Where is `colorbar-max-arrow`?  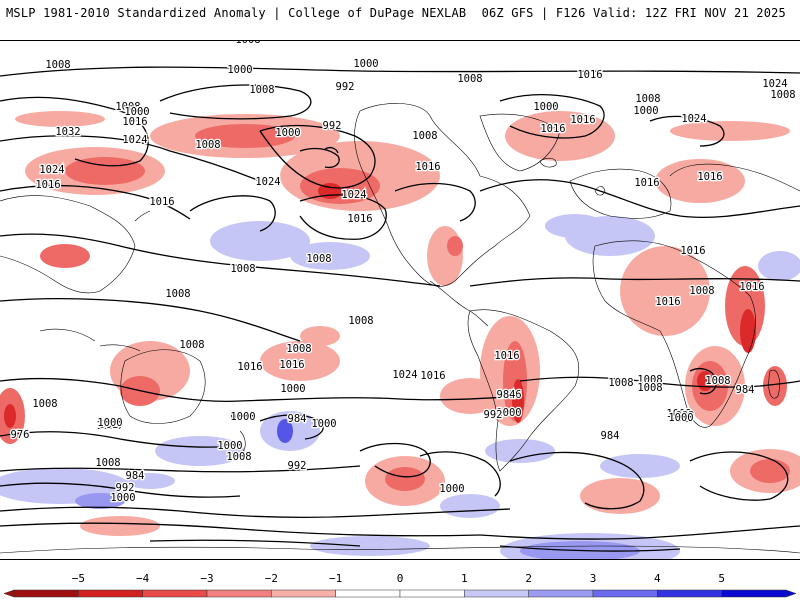
colorbar-max-arrow is located at coordinates (791, 593).